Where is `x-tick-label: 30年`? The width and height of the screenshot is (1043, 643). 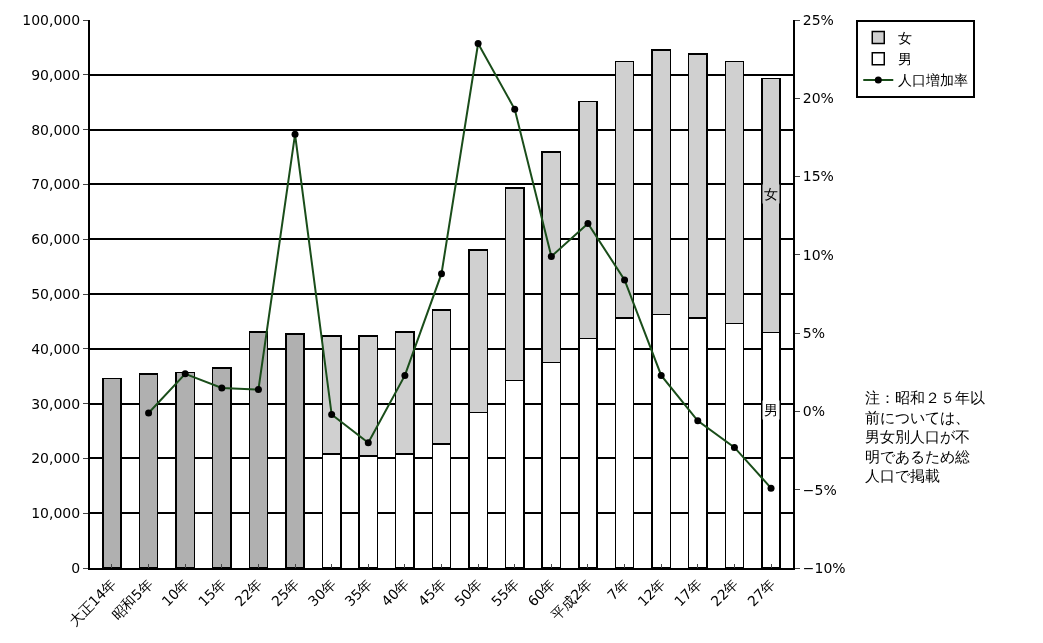 x-tick-label: 30年 is located at coordinates (321, 592).